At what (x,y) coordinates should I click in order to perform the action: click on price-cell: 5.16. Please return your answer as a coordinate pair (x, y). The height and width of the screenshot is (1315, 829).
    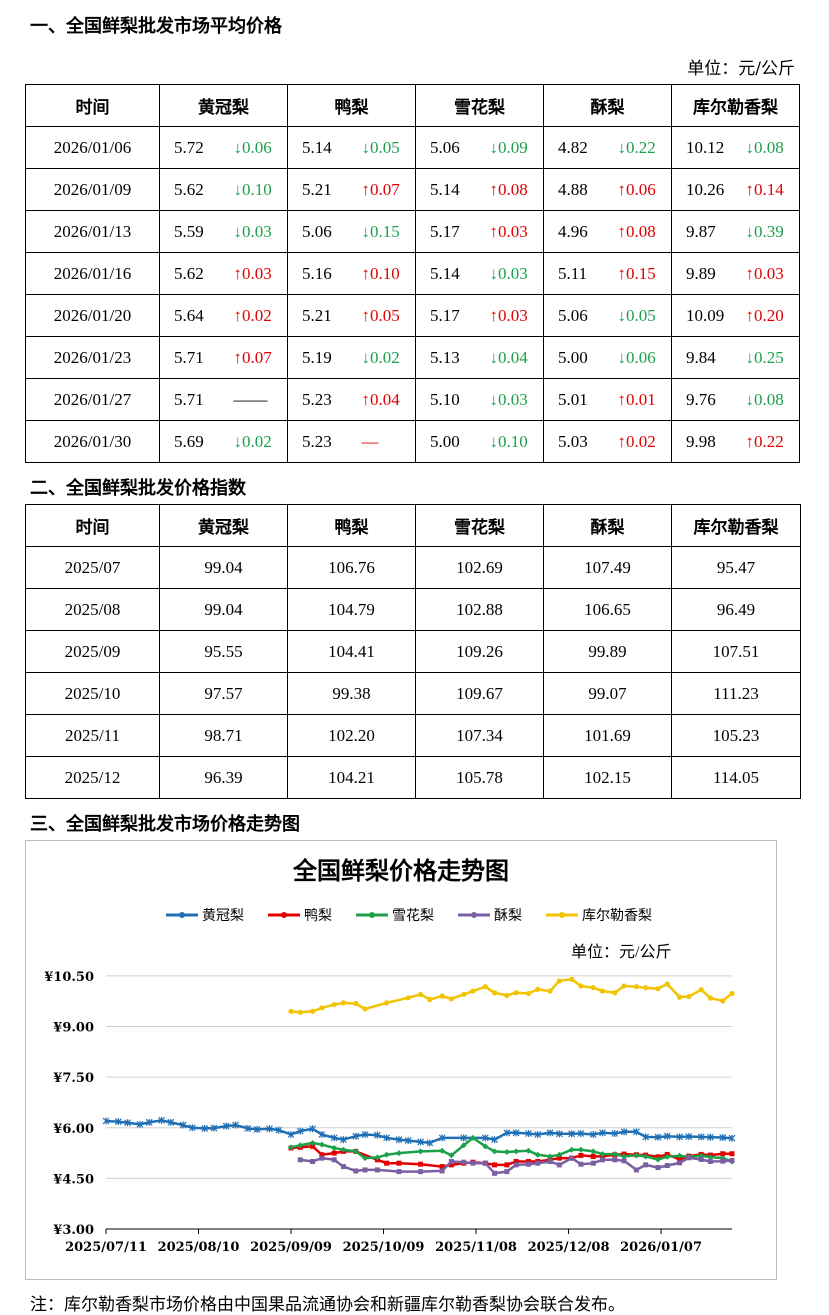
    Looking at the image, I should click on (318, 273).